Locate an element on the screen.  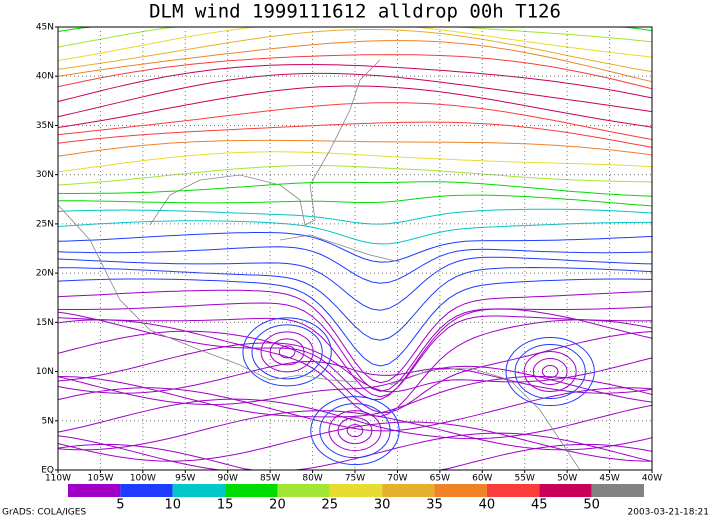
lon-label: 90W is located at coordinates (228, 479).